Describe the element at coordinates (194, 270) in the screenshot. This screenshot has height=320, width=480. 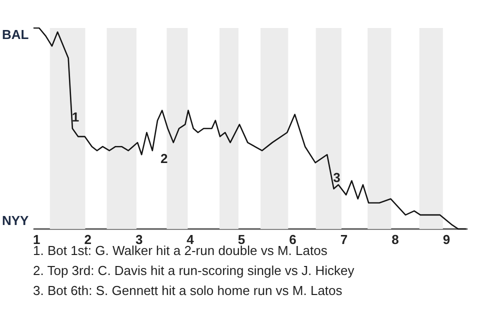
I see `text: 2. Top 3rd: C. Davis hit a run-scoring single vs J. Hickey` at that location.